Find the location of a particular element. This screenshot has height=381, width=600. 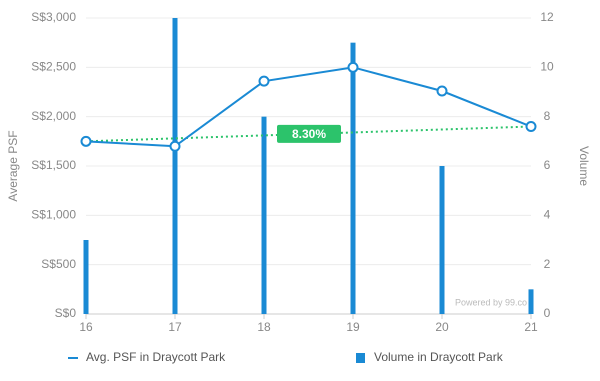

y2-tick-label: 10 is located at coordinates (547, 67).